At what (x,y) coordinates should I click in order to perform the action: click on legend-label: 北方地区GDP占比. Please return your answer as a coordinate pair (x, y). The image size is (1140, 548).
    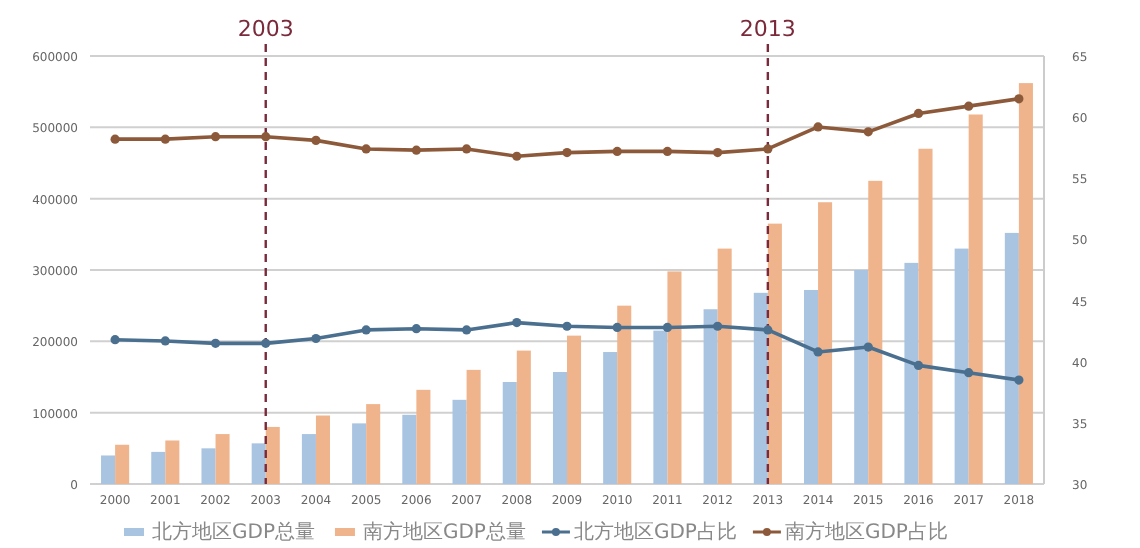
    Looking at the image, I should click on (655, 532).